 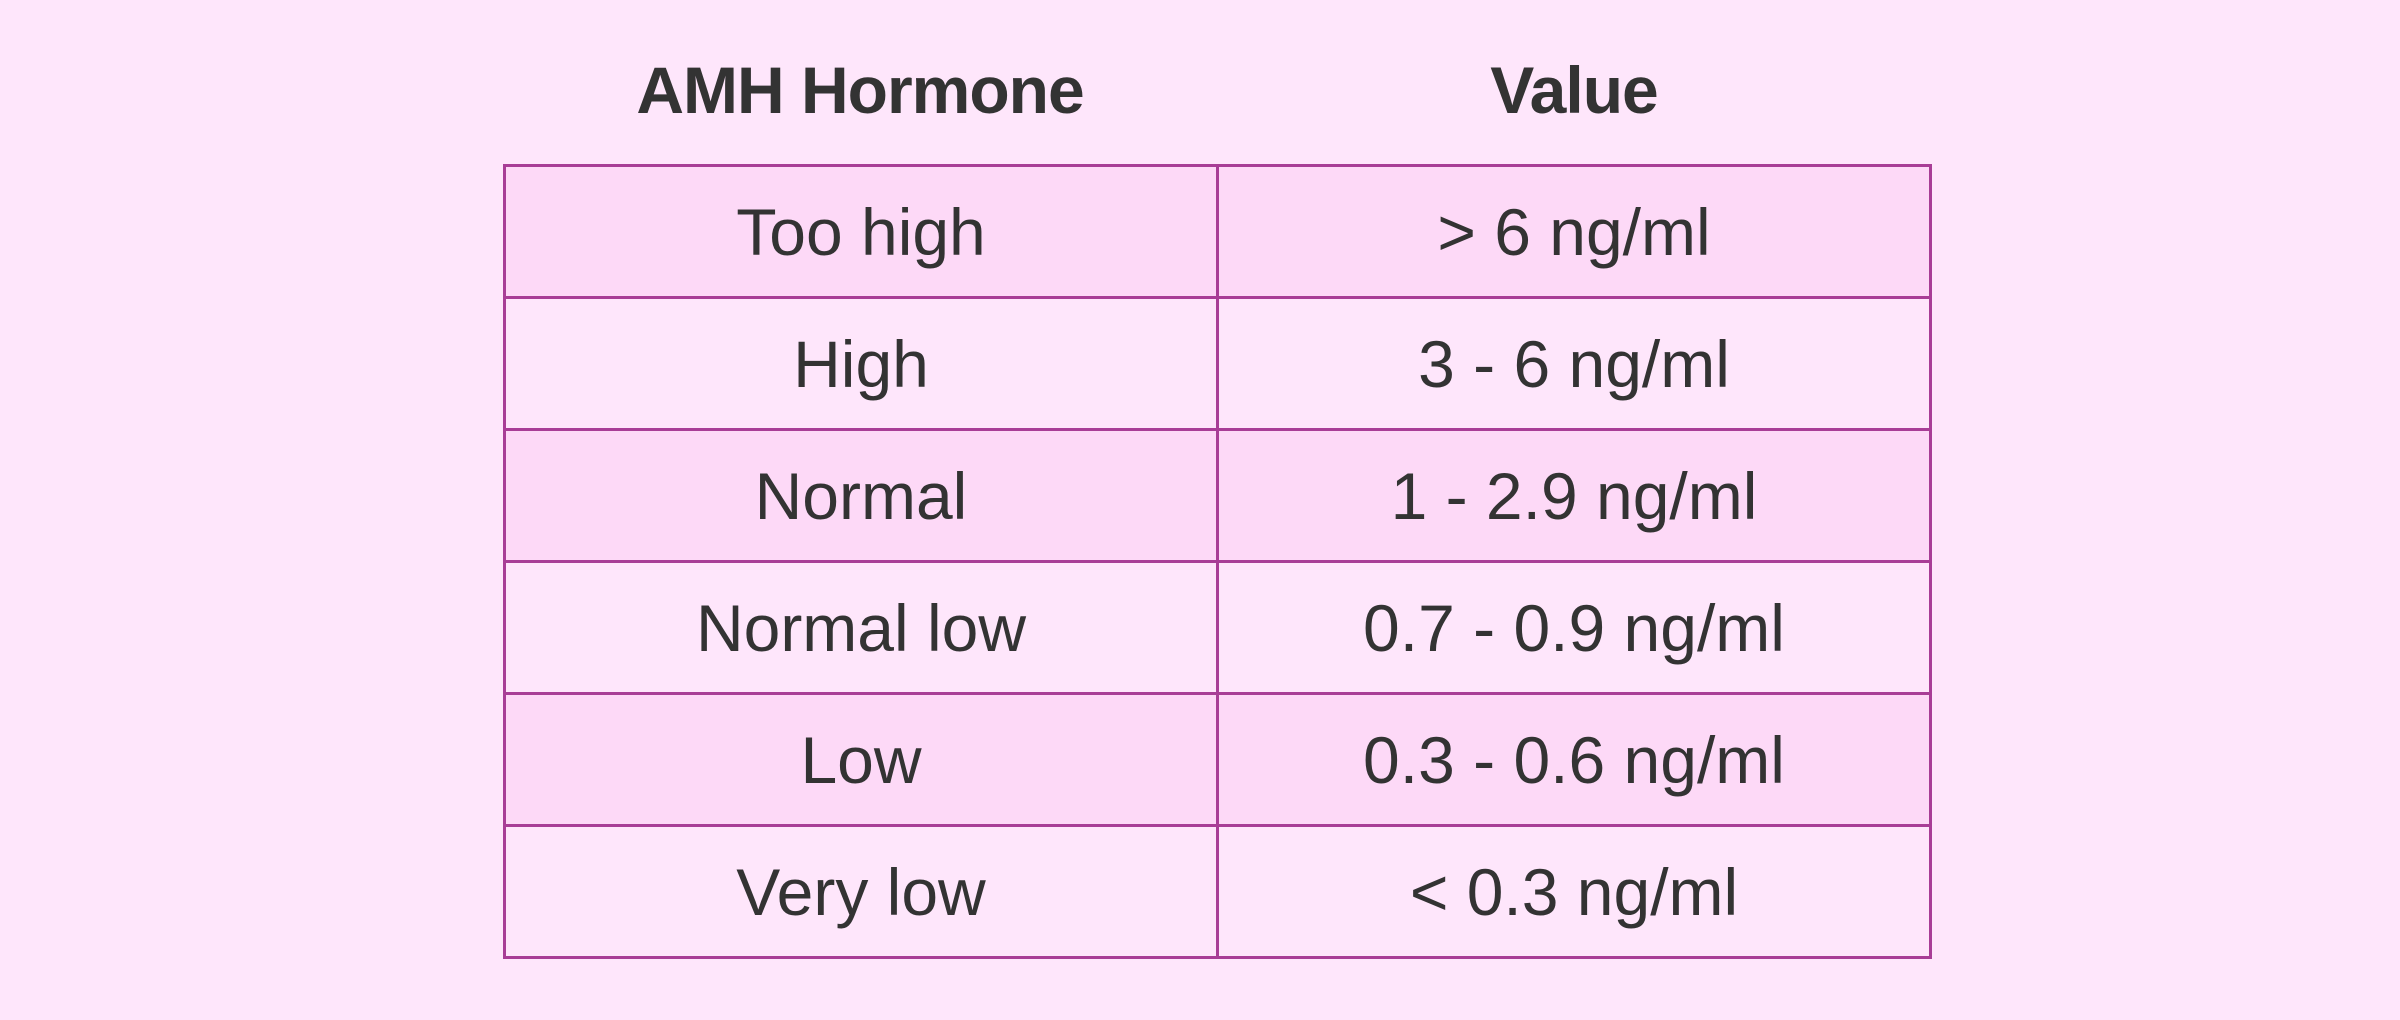 I want to click on column-header: AMH Hormone, so click(x=860, y=90).